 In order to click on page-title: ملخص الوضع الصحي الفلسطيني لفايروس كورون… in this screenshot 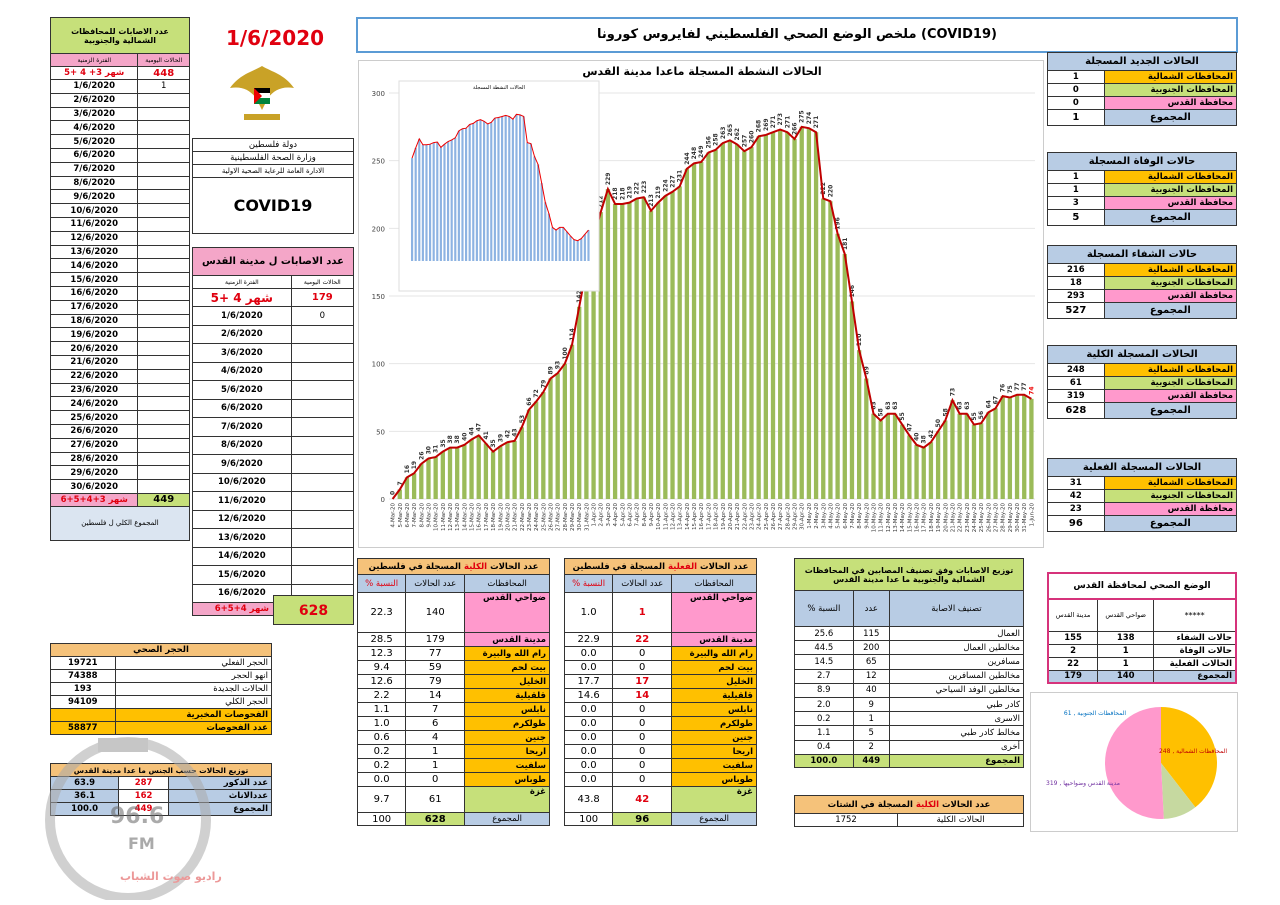, I will do `click(797, 35)`.